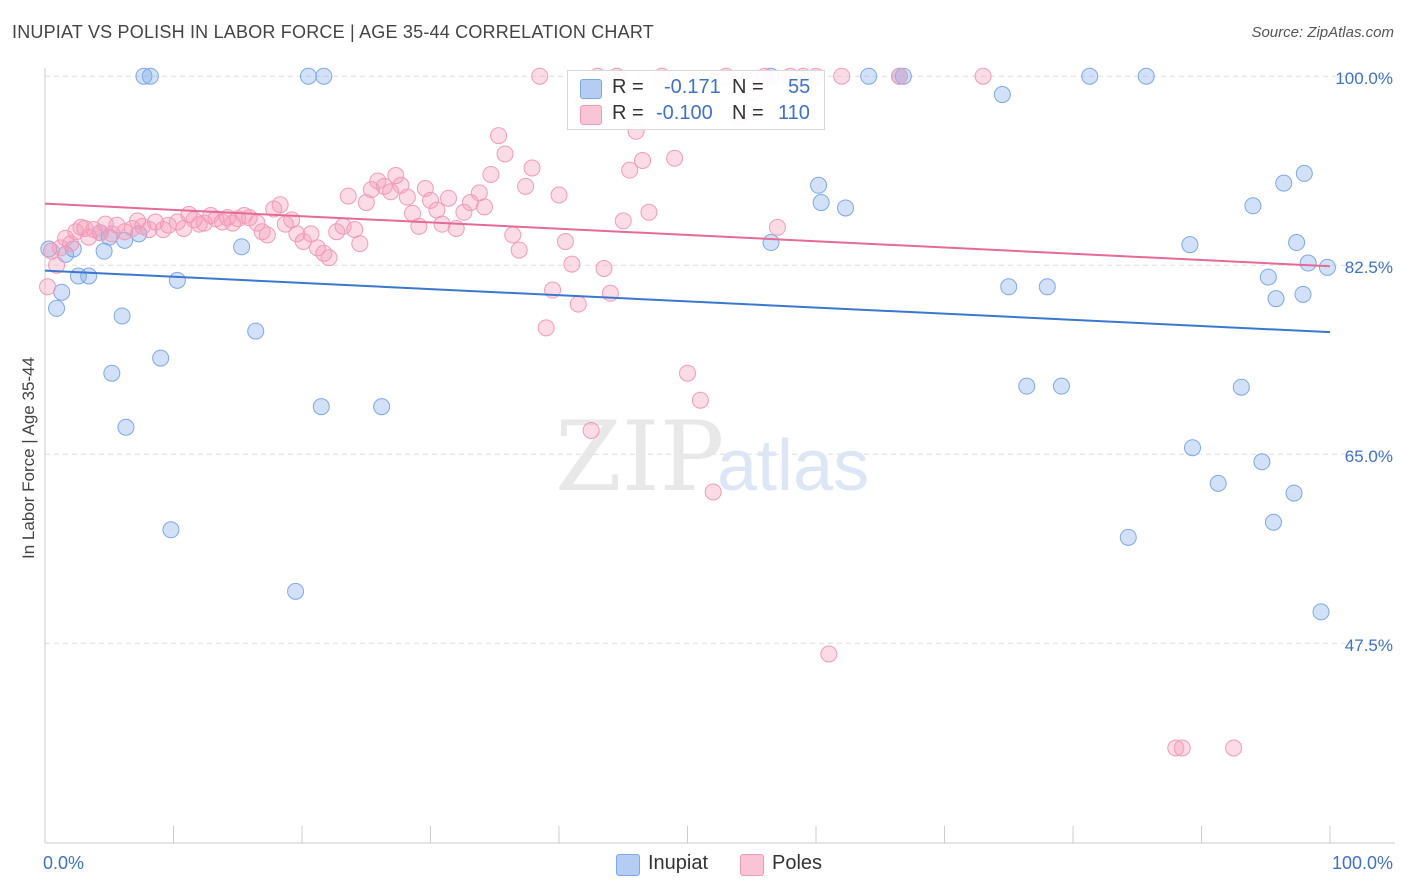  What do you see at coordinates (1369, 456) in the screenshot?
I see `y-tick-label: 65.0%` at bounding box center [1369, 456].